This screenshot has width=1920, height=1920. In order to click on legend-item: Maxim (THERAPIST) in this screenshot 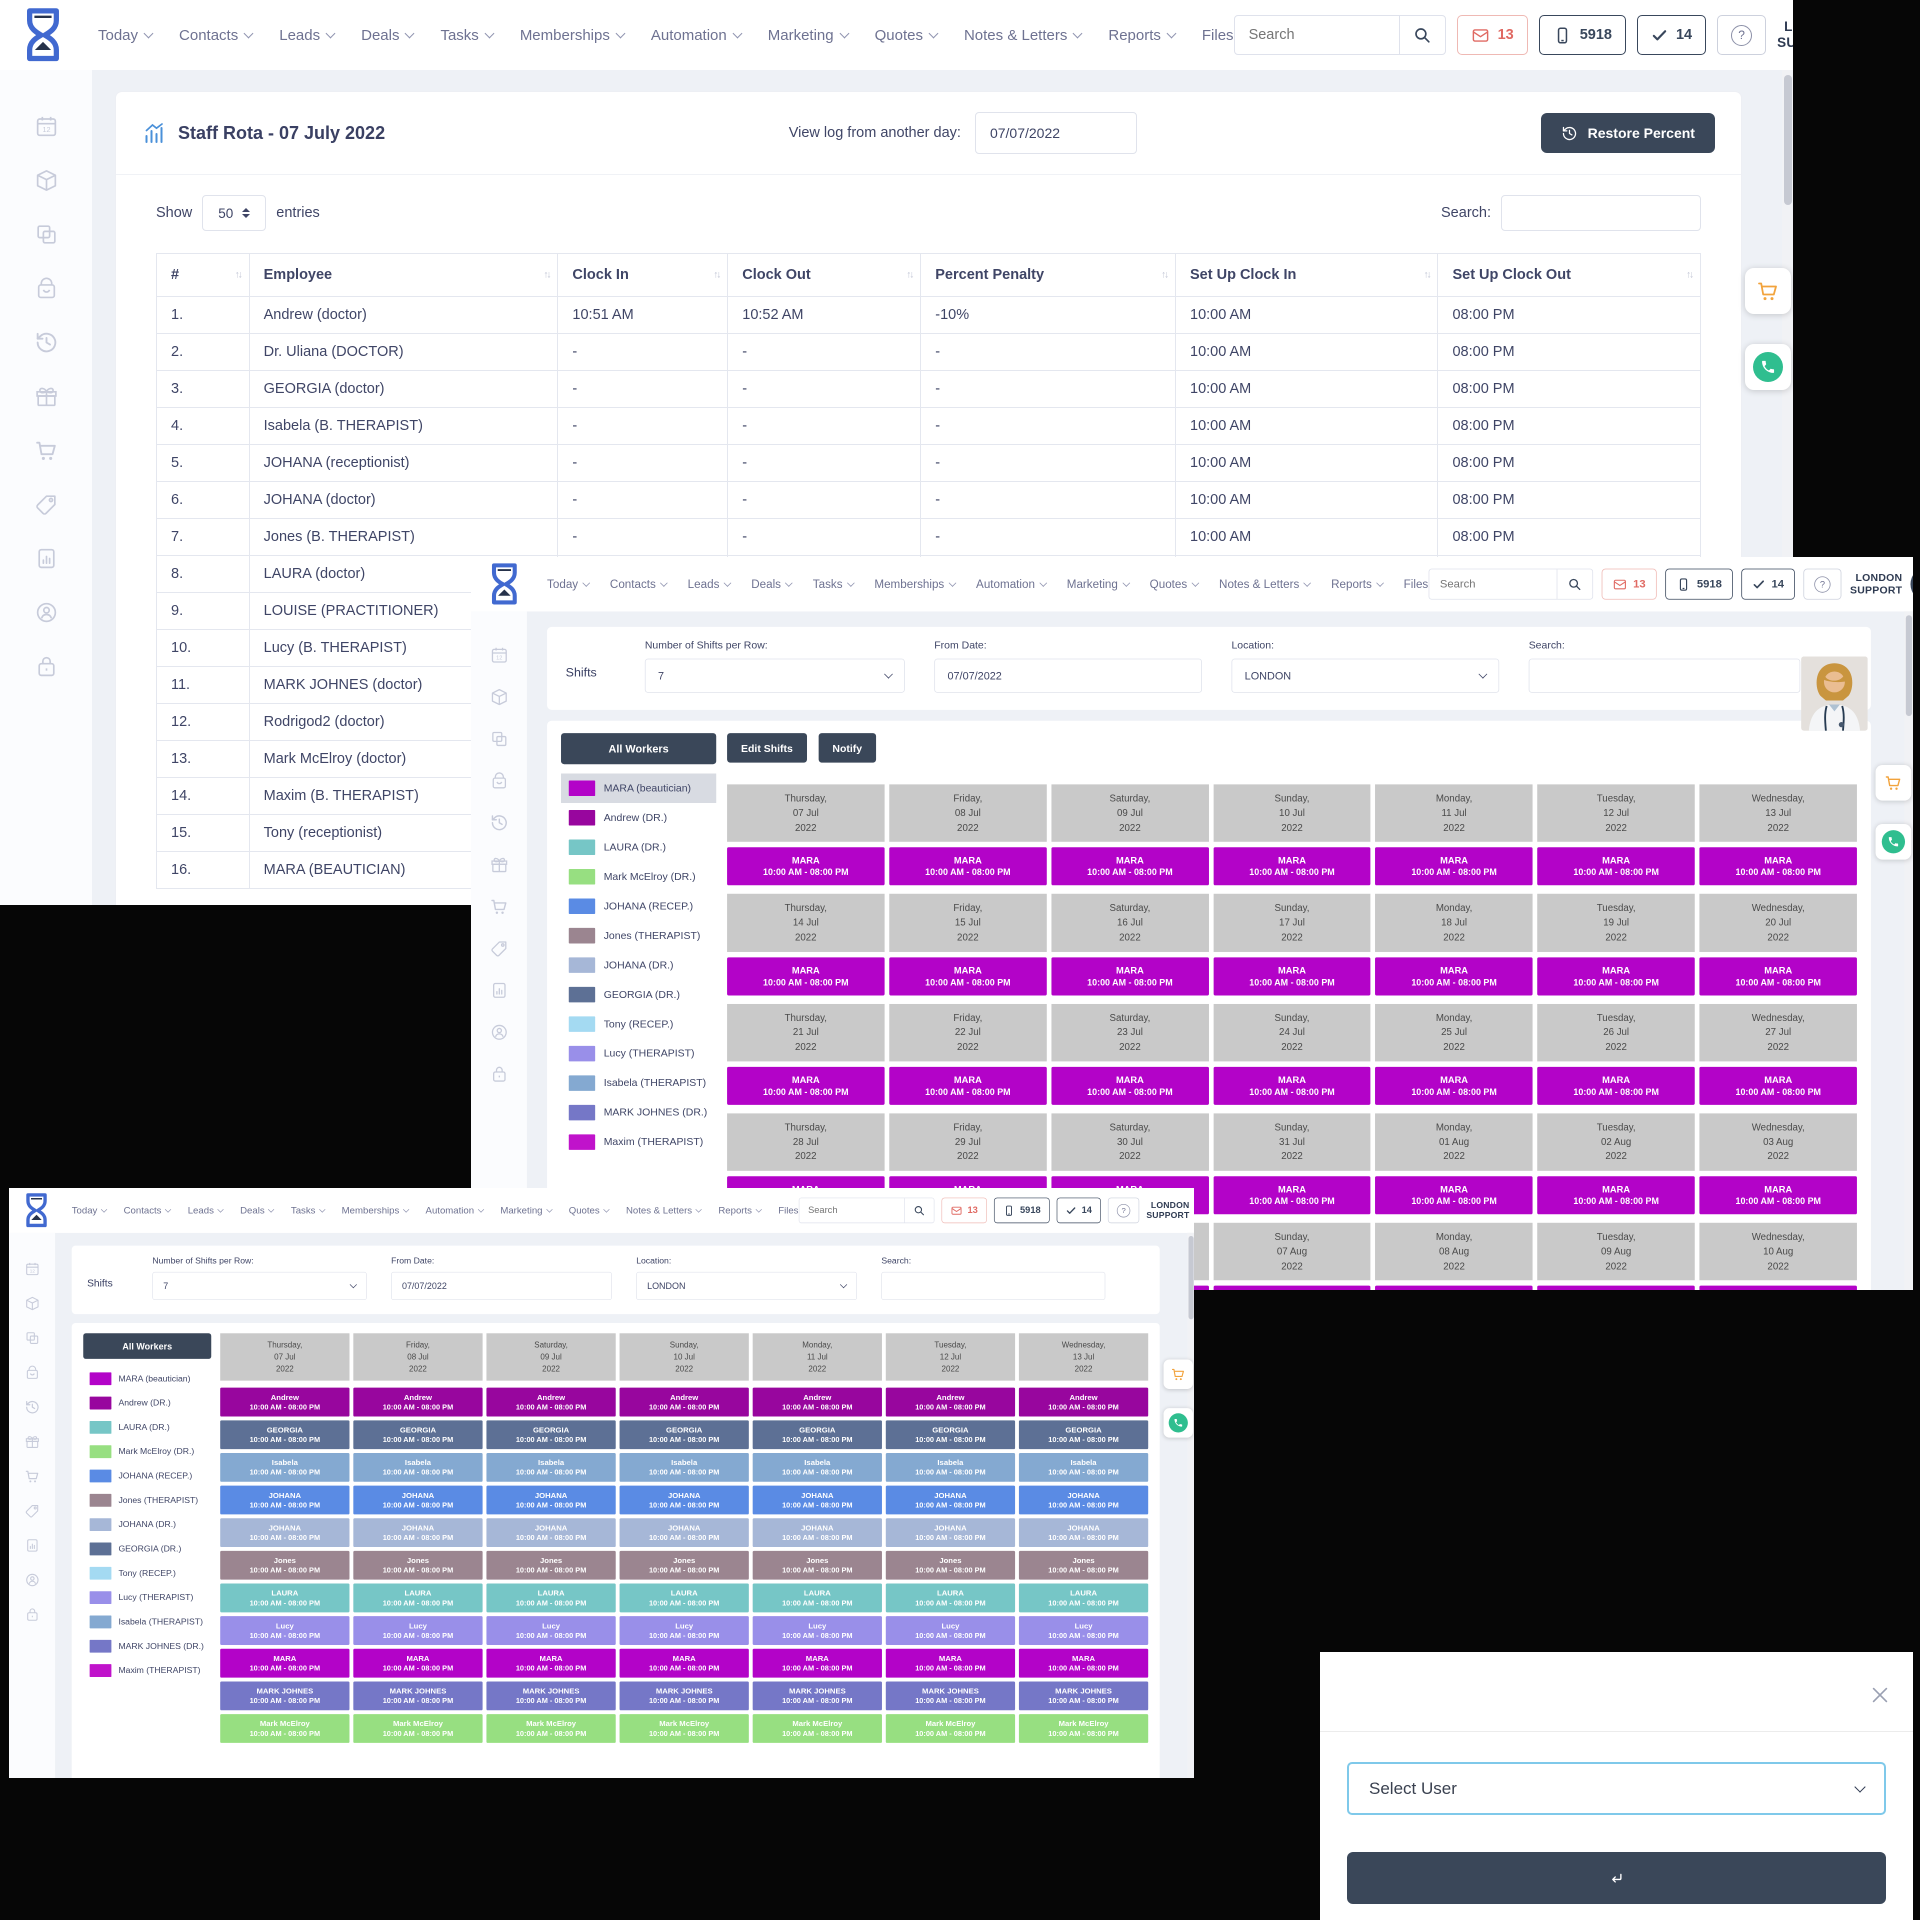, I will do `click(147, 1670)`.